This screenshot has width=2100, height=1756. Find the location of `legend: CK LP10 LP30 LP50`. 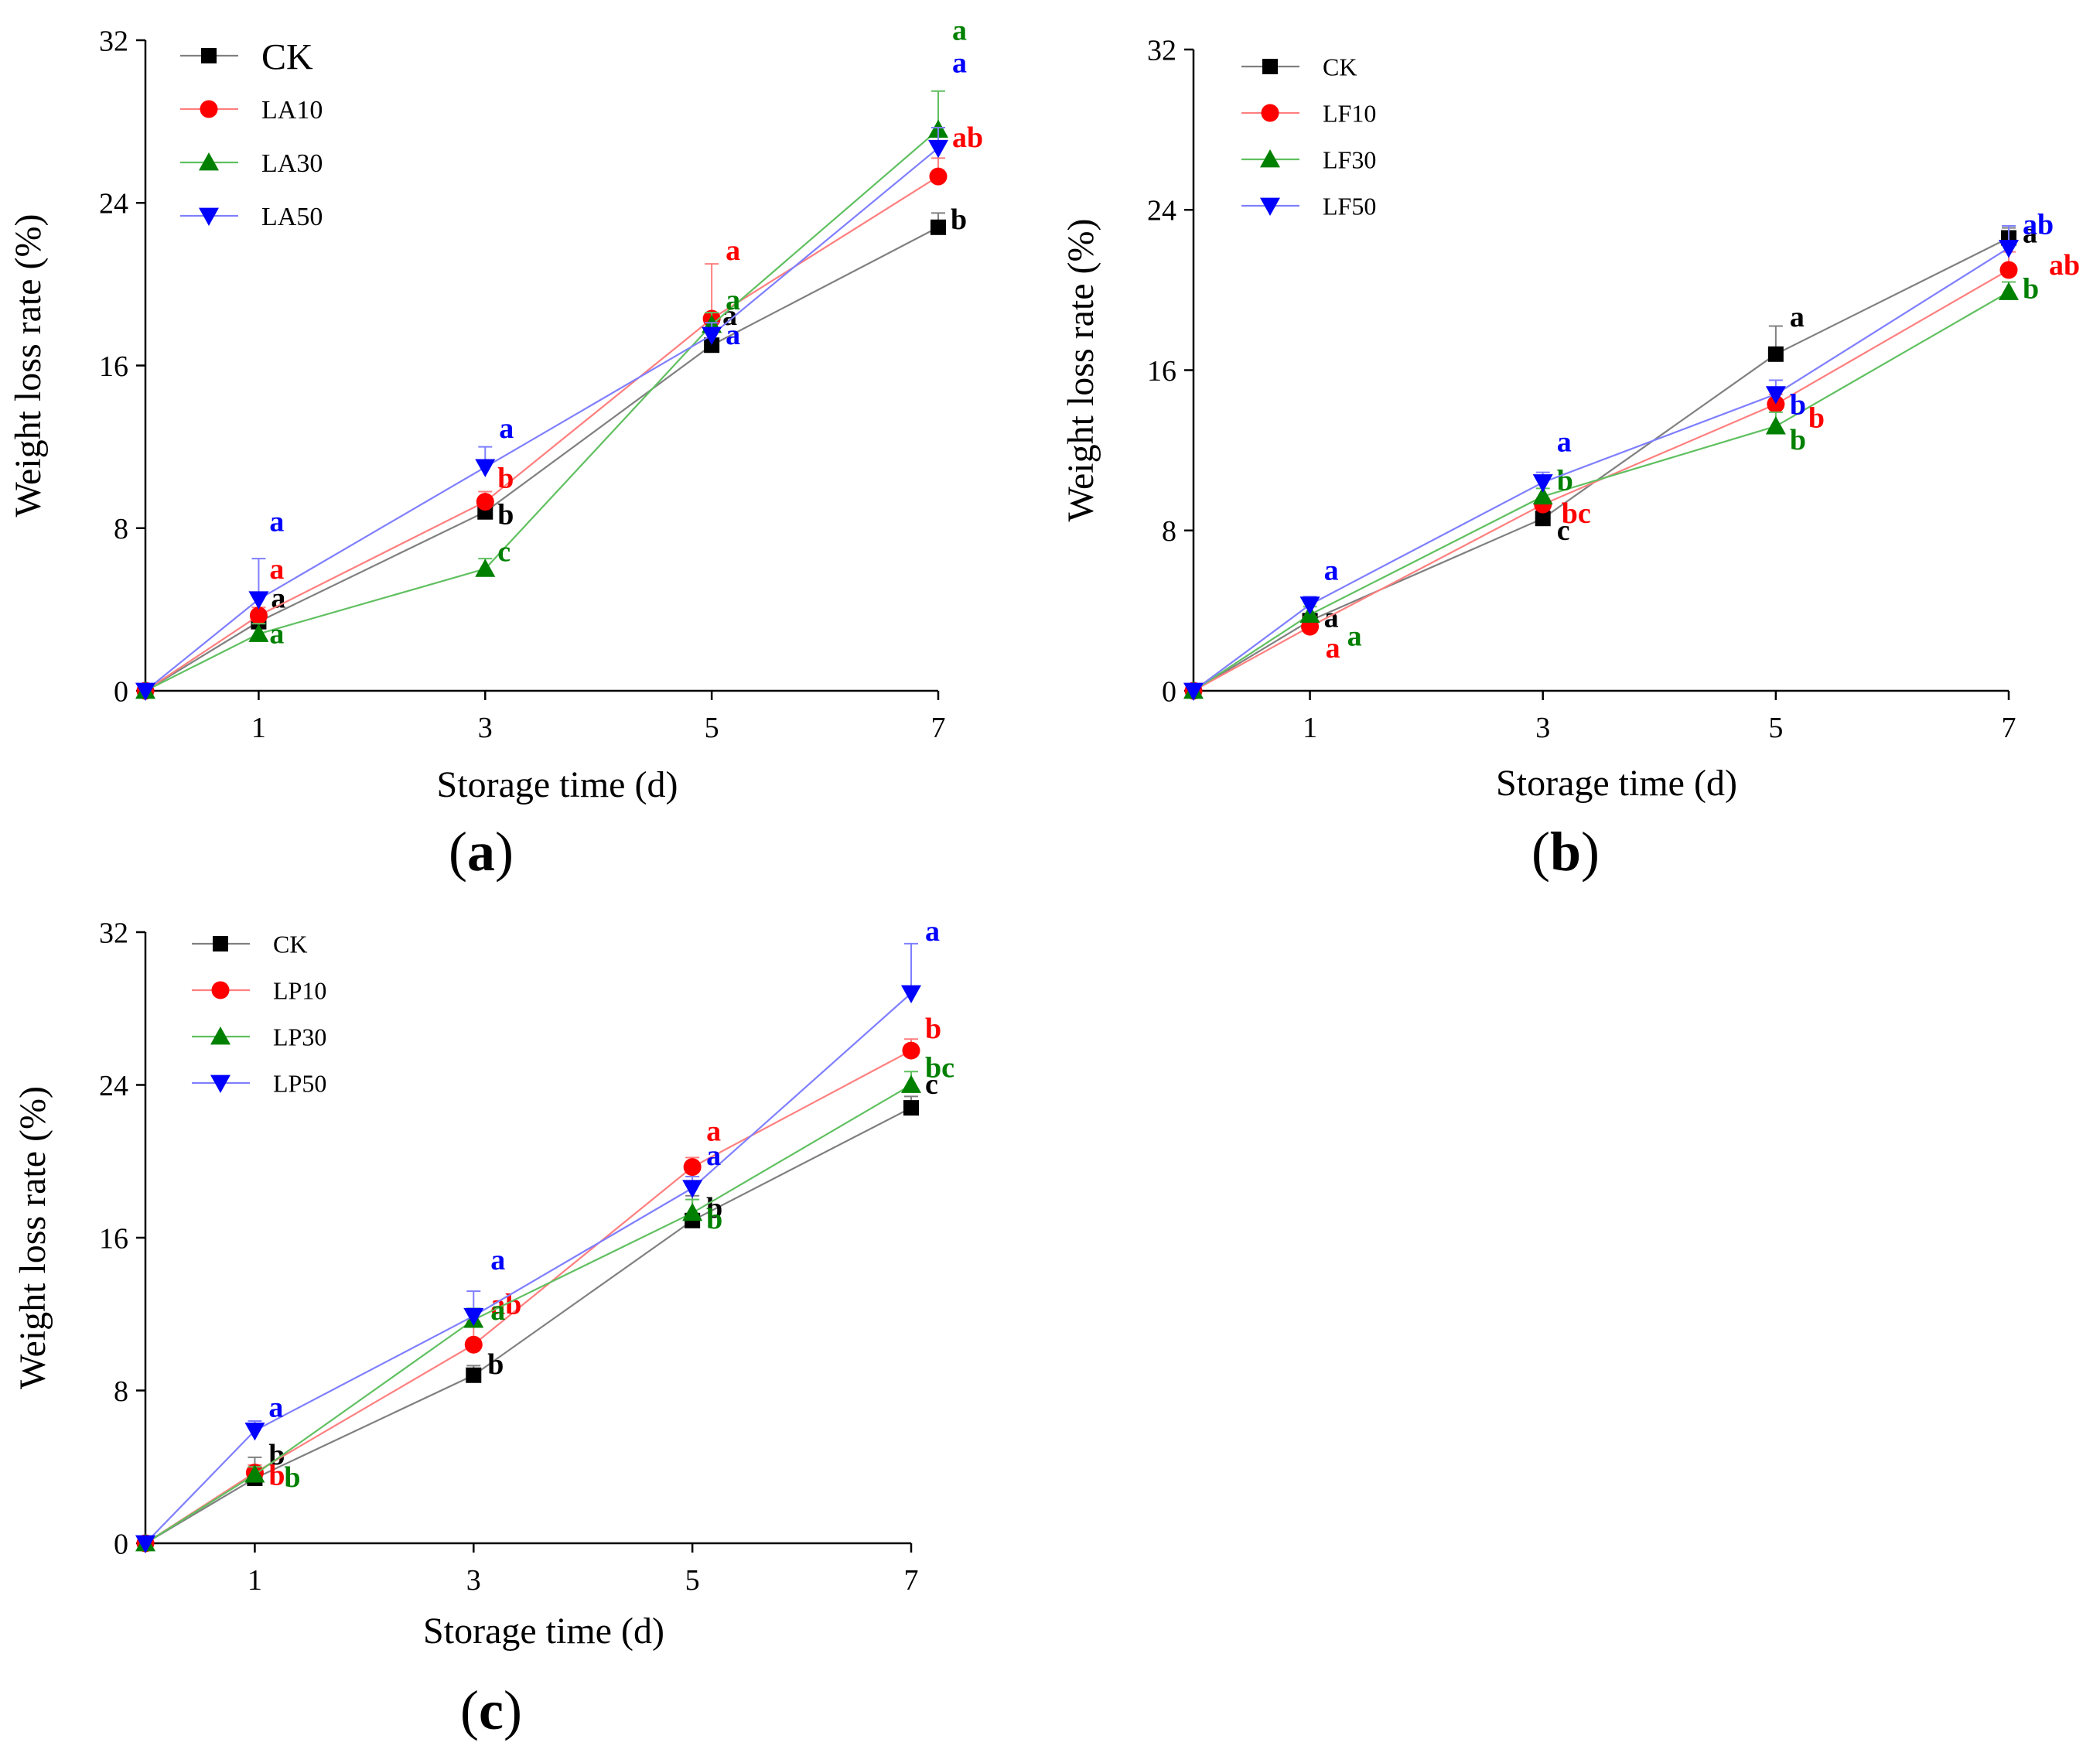

legend: CK LP10 LP30 LP50 is located at coordinates (259, 1015).